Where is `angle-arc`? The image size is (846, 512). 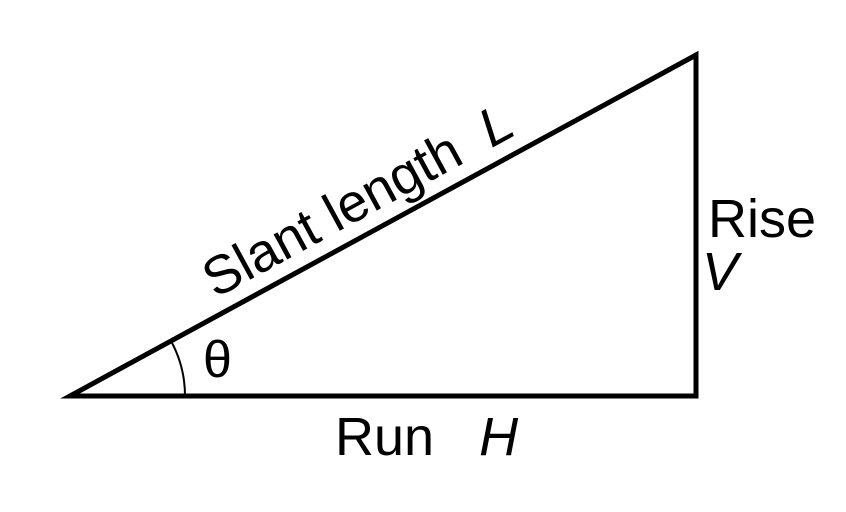 angle-arc is located at coordinates (178, 368).